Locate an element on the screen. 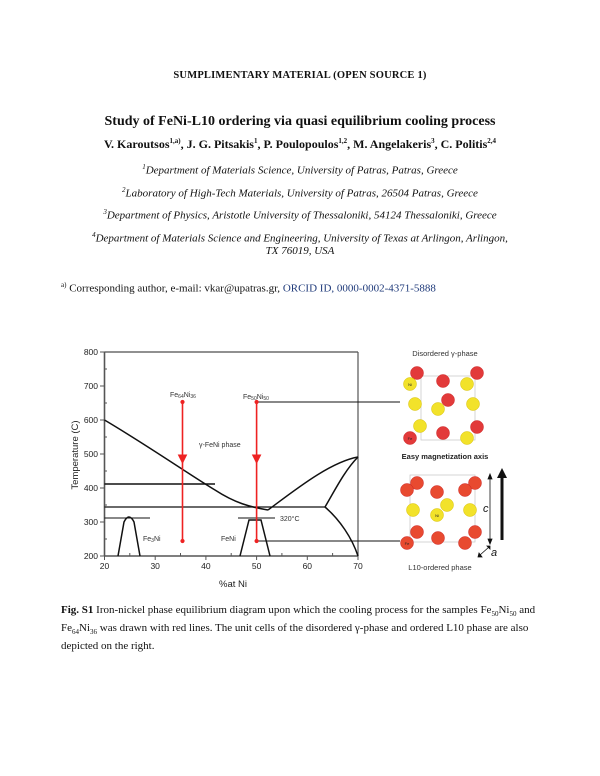 This screenshot has height=776, width=600. affiliation-sup: 4 is located at coordinates (94, 235).